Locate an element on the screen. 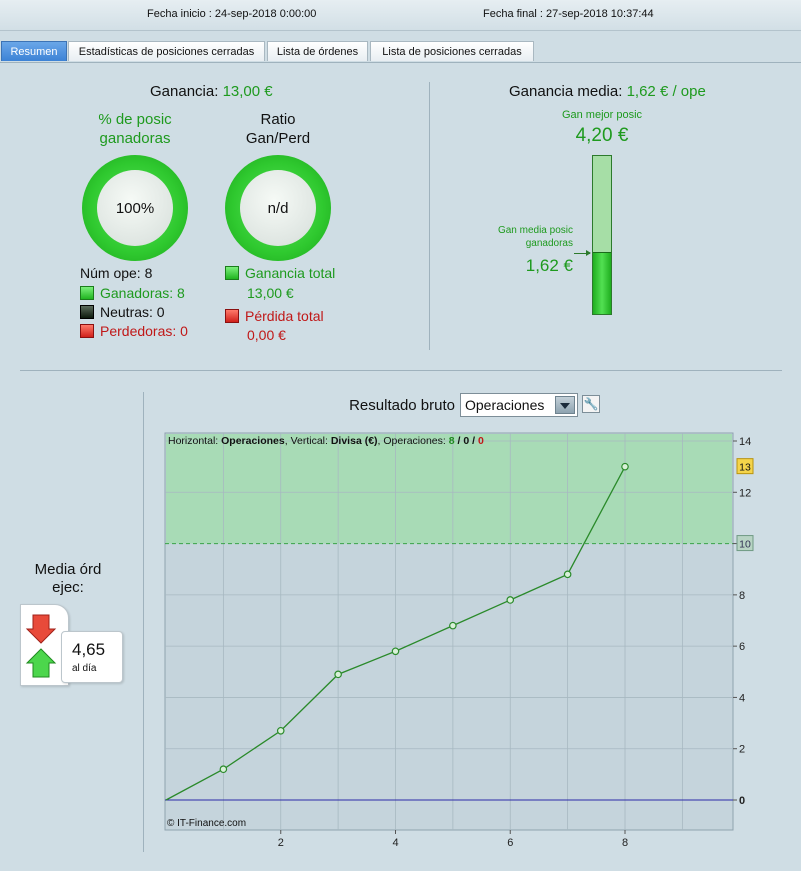  black-square-icon is located at coordinates (87, 312).